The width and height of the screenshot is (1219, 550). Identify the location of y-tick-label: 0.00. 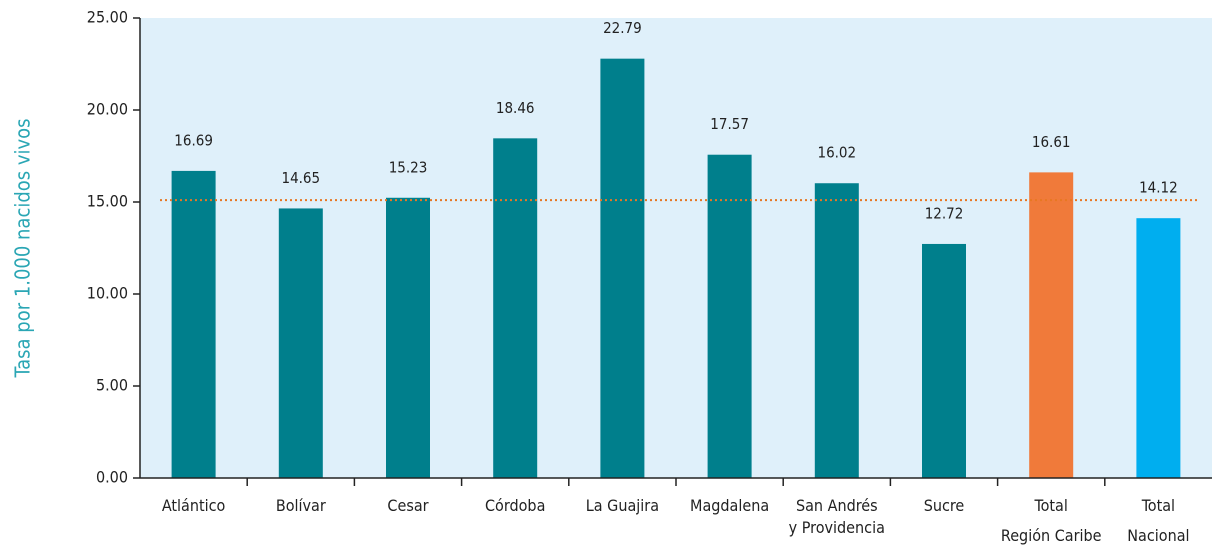
(112, 477).